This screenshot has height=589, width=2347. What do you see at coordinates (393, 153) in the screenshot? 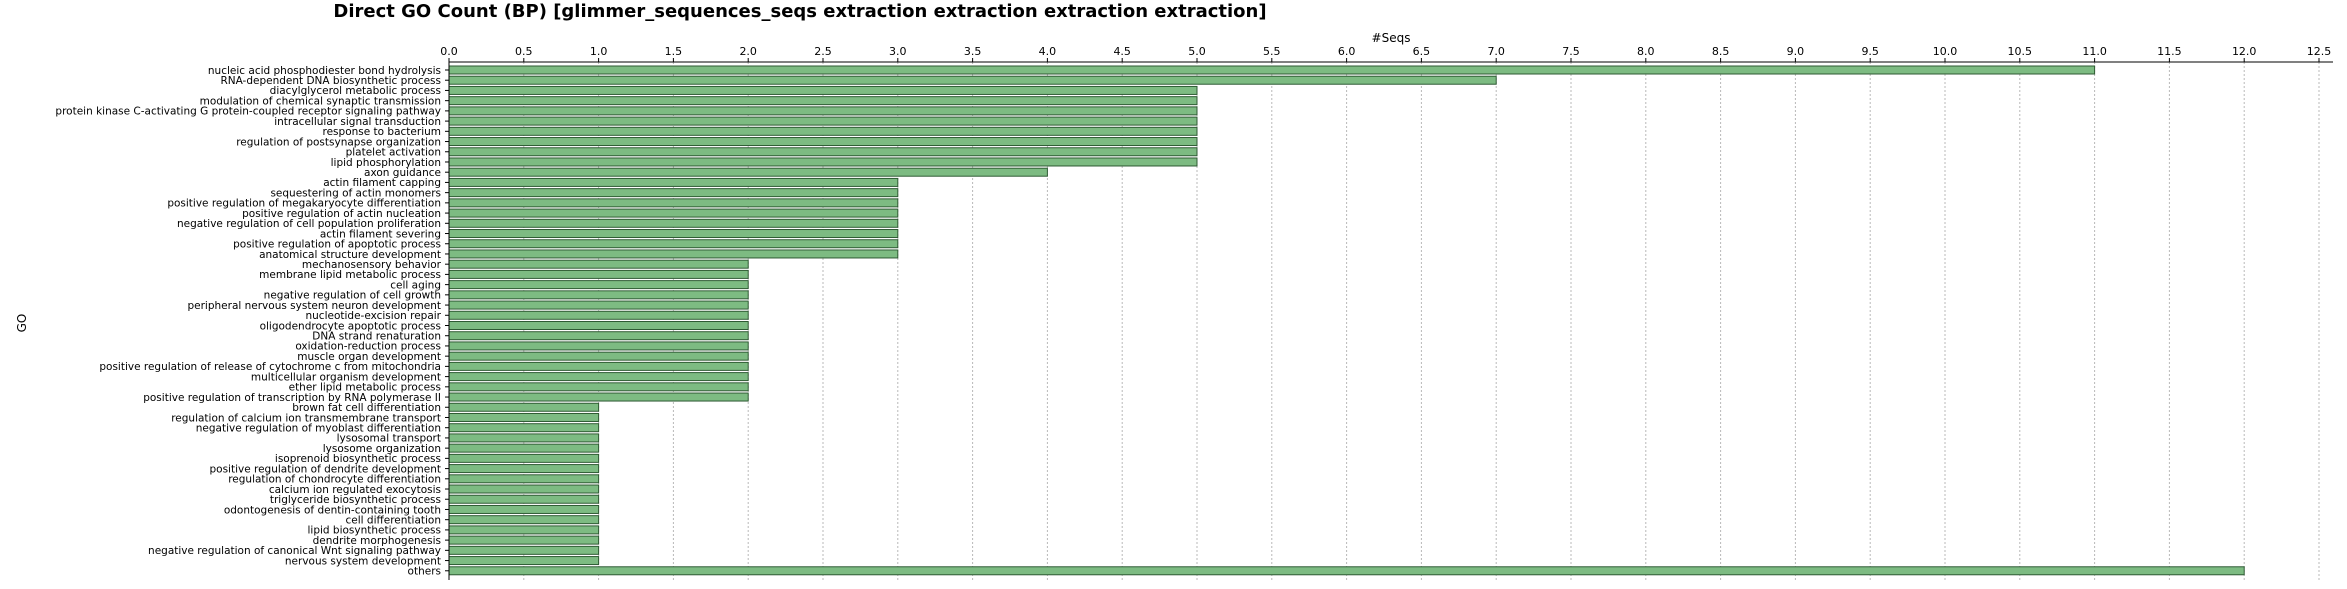
I see `category-label: platelet activation` at bounding box center [393, 153].